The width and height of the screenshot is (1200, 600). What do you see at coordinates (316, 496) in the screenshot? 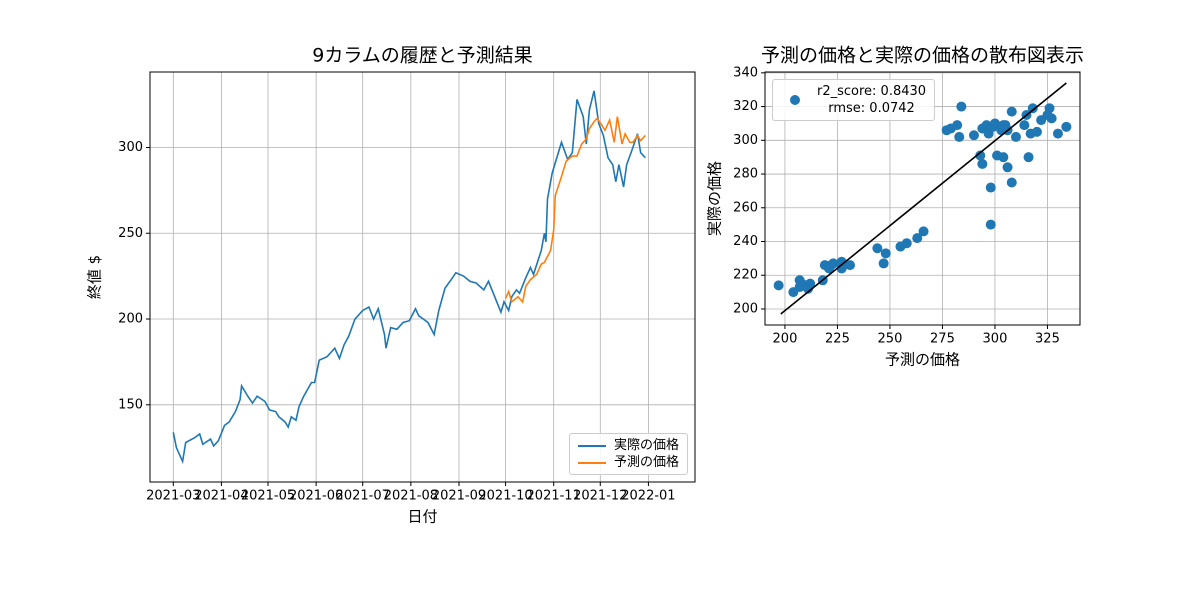
I see `x-tick-label: 2021-06` at bounding box center [316, 496].